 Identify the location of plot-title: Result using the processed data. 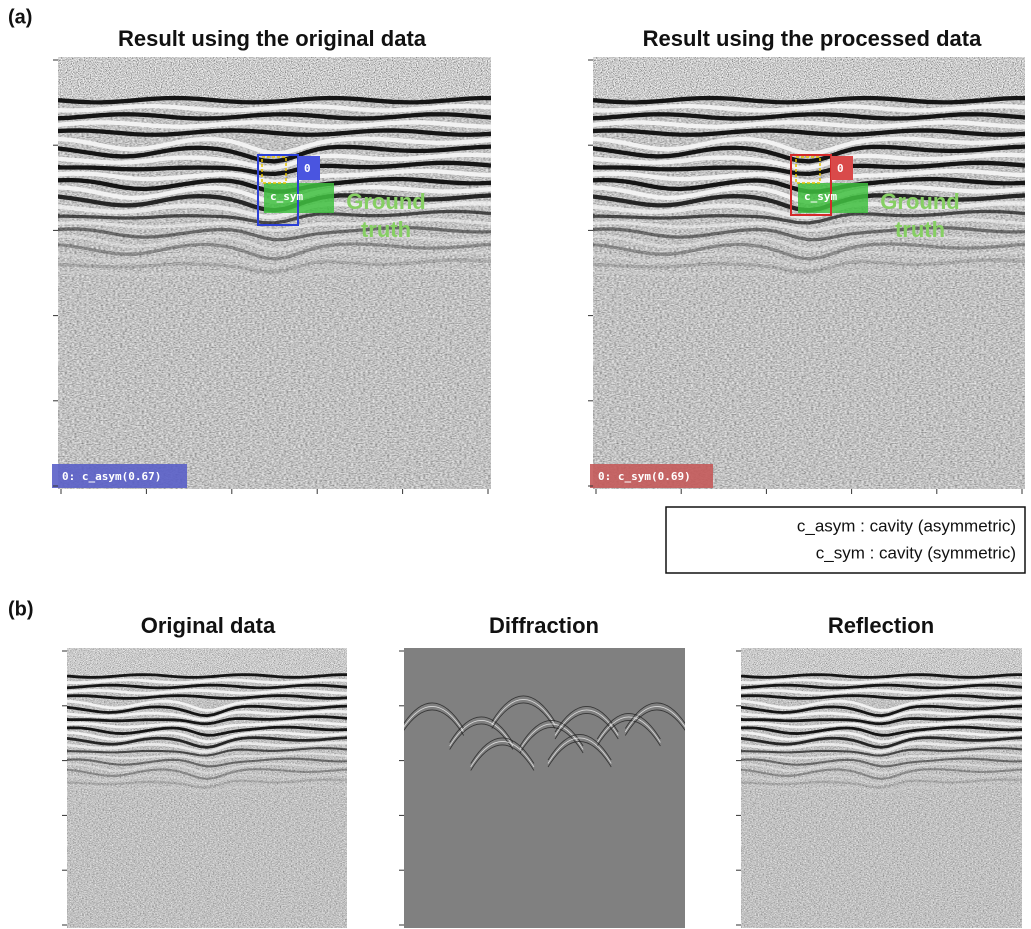
(812, 38).